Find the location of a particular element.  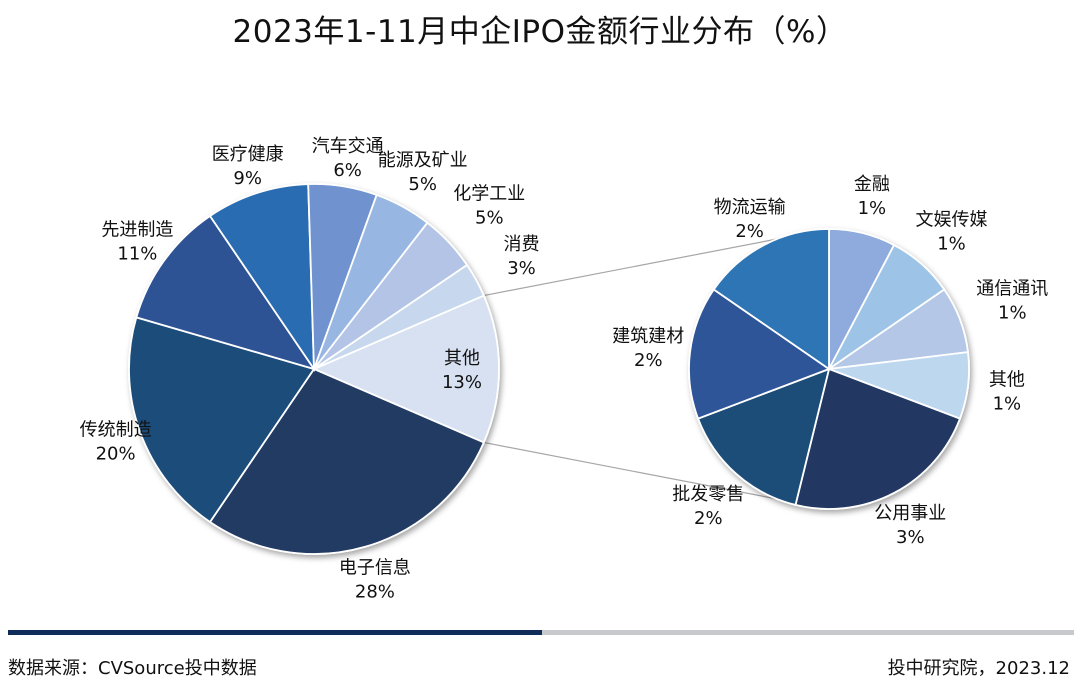

main-slice-label-2: 传统制造 is located at coordinates (116, 429).